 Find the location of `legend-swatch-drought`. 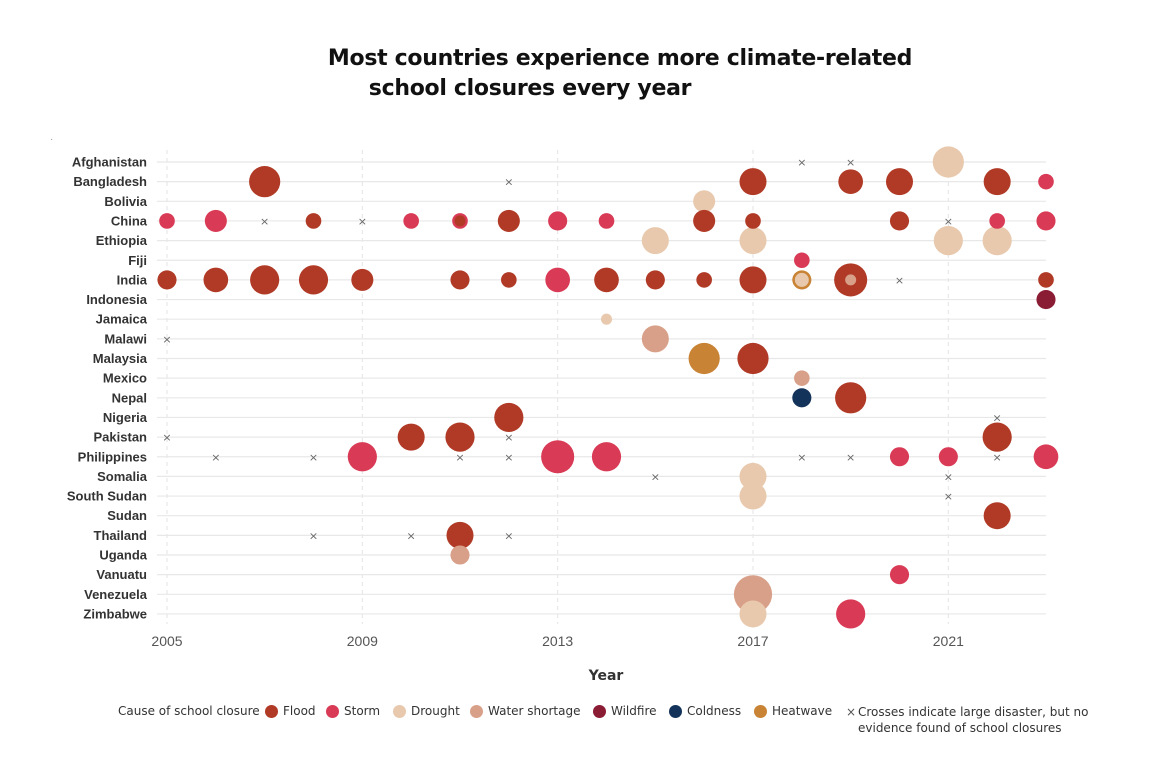

legend-swatch-drought is located at coordinates (399, 711).